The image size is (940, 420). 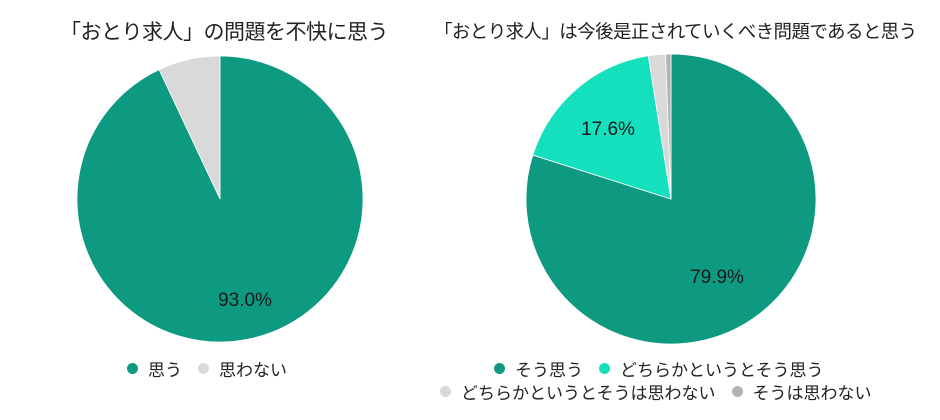 What do you see at coordinates (722, 371) in the screenshot?
I see `legend-label: どちらかというとそう思う` at bounding box center [722, 371].